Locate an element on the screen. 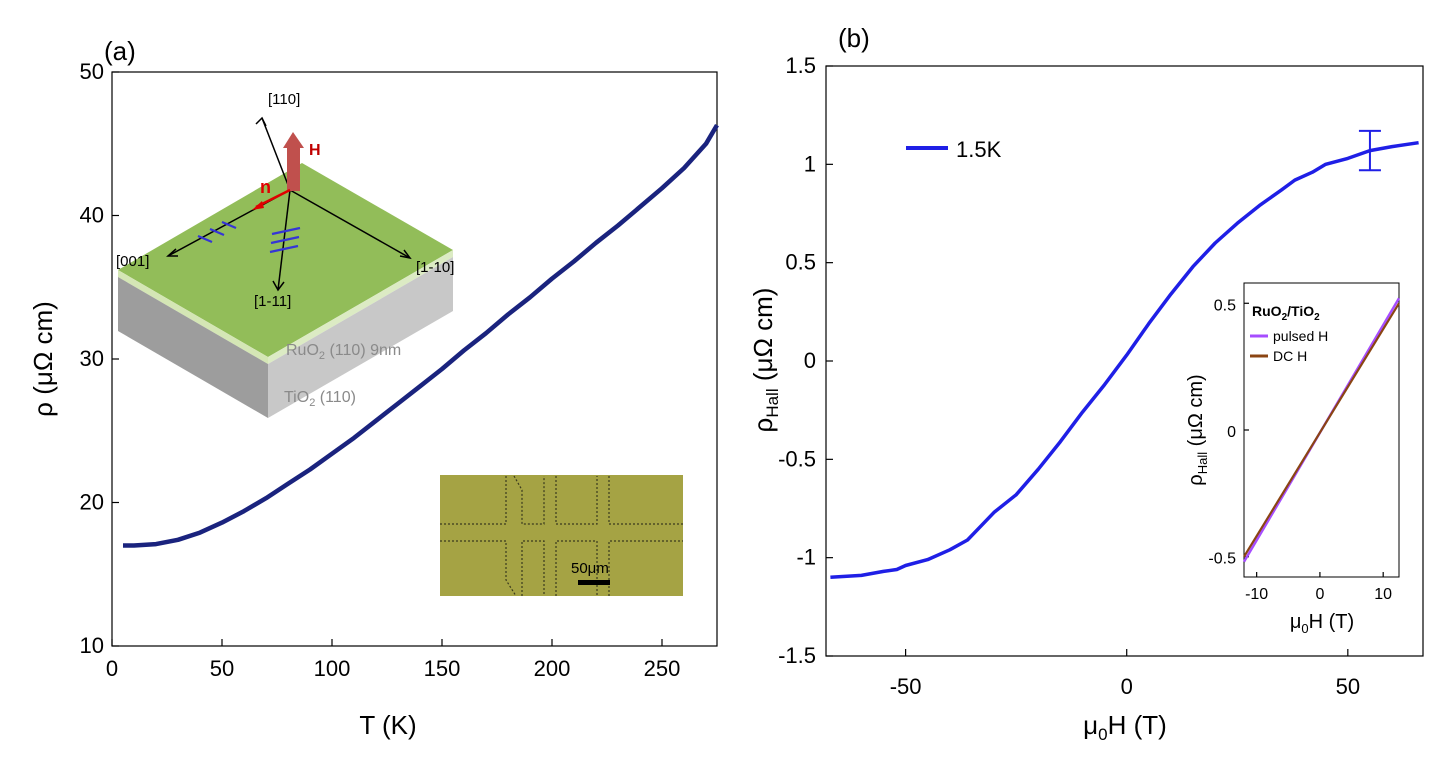  substrate-left-face is located at coordinates (193, 347).